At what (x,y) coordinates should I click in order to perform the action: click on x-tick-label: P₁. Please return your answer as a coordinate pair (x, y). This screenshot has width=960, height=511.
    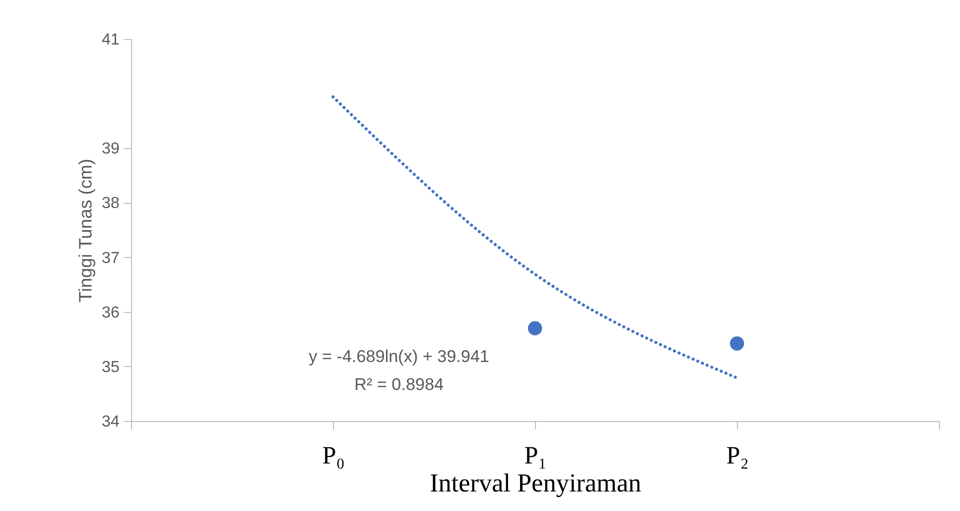
    Looking at the image, I should click on (535, 456).